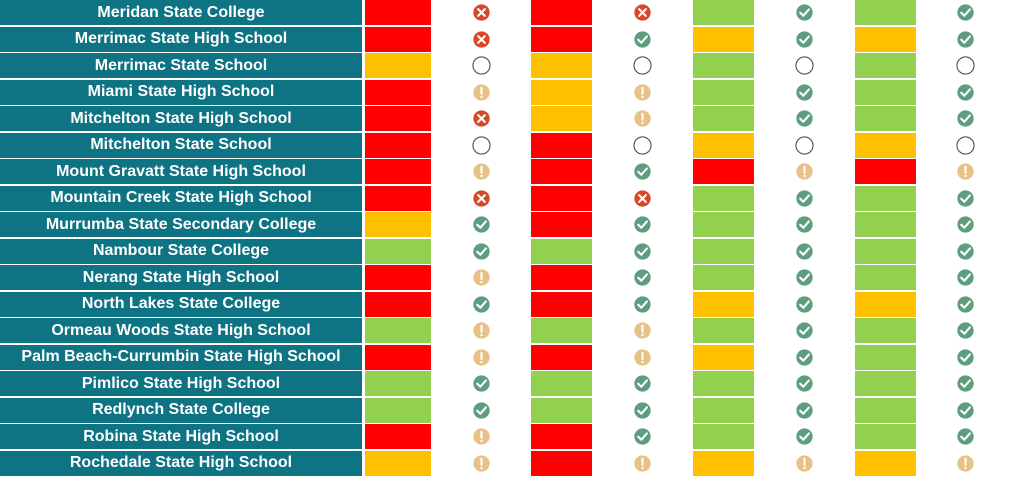 Image resolution: width=1024 pixels, height=477 pixels. What do you see at coordinates (512, 13) in the screenshot?
I see `table-row: Meridan State College` at bounding box center [512, 13].